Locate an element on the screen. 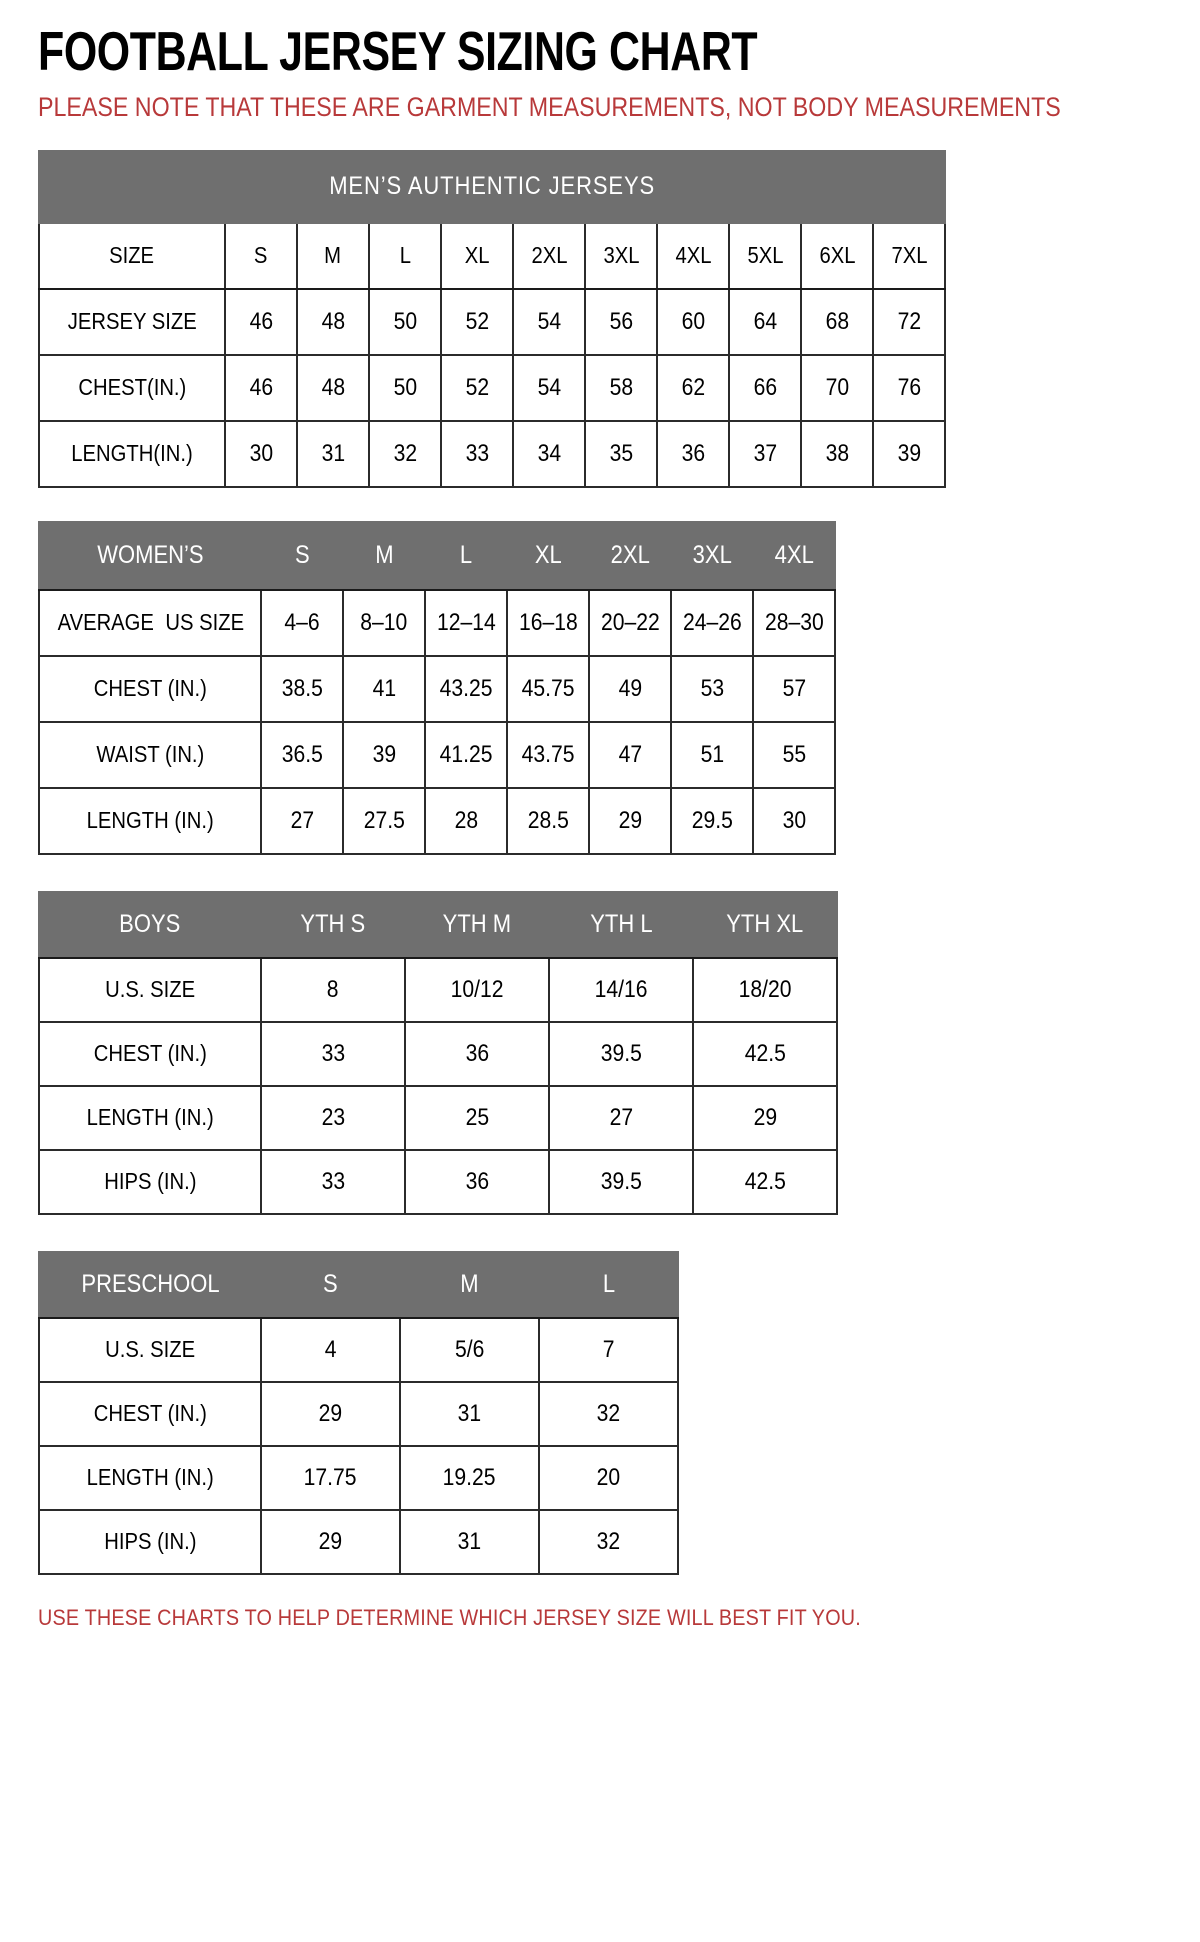 The width and height of the screenshot is (1200, 1942). table-row: CHEST(IN.) 46 48 50 52 54 58 62 66 70 76 is located at coordinates (492, 388).